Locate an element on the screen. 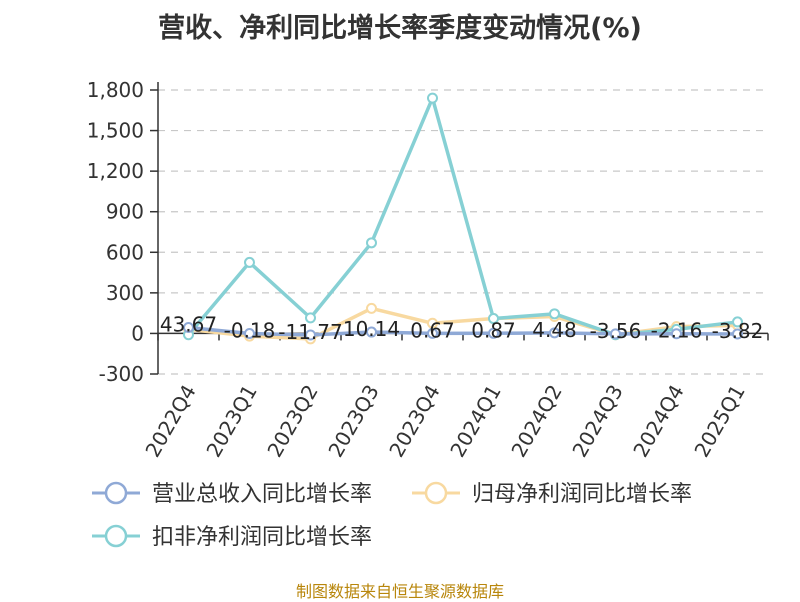 Image resolution: width=800 pixels, height=602 pixels. source-note: 制图数据来自恒生聚源数据库 is located at coordinates (399, 591).